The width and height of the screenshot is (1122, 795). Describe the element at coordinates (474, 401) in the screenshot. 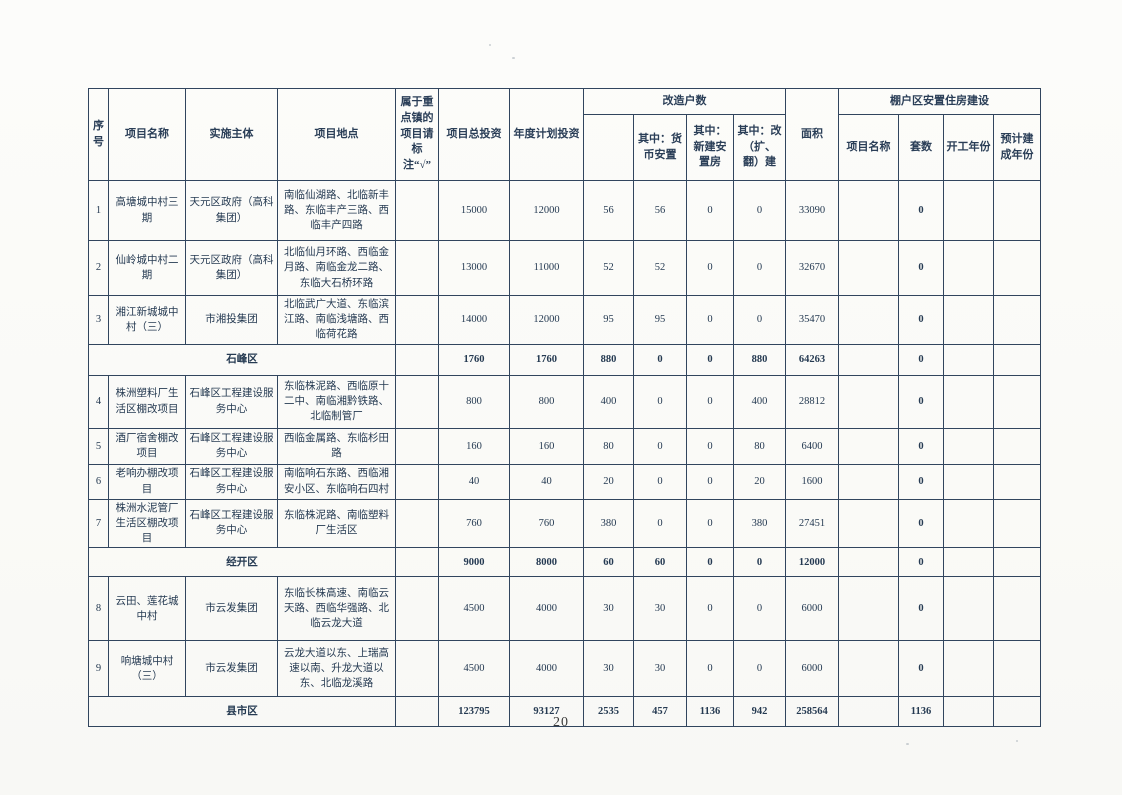

I see `cell-total-investment: 800` at that location.